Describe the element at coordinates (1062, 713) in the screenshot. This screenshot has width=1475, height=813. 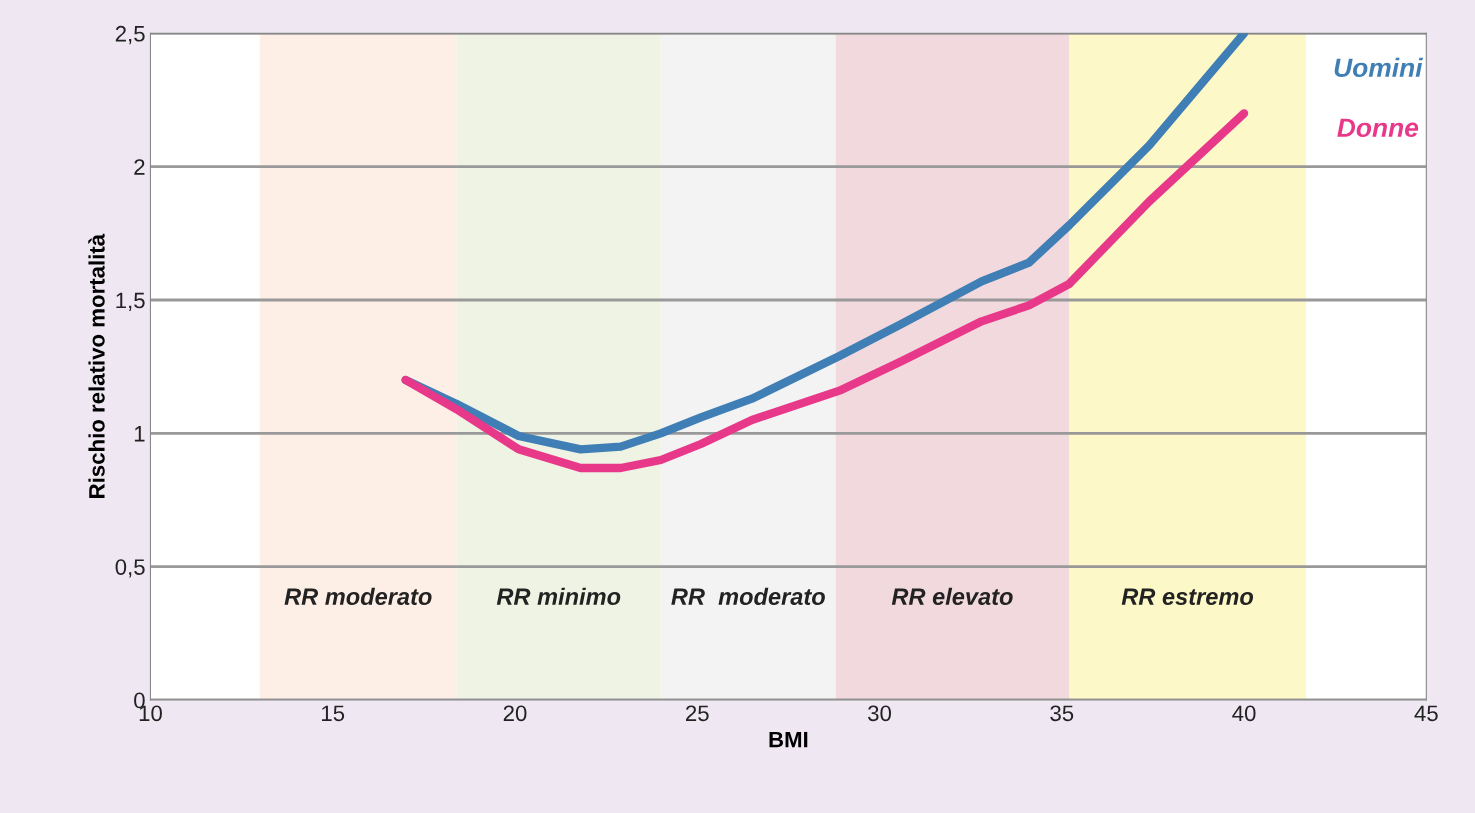
I see `x-tick-label: 35` at that location.